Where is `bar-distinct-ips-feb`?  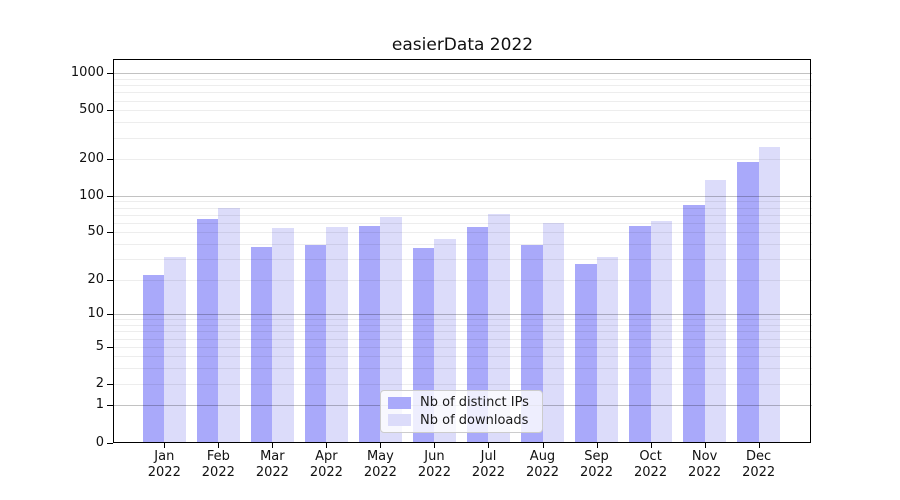
bar-distinct-ips-feb is located at coordinates (207, 331).